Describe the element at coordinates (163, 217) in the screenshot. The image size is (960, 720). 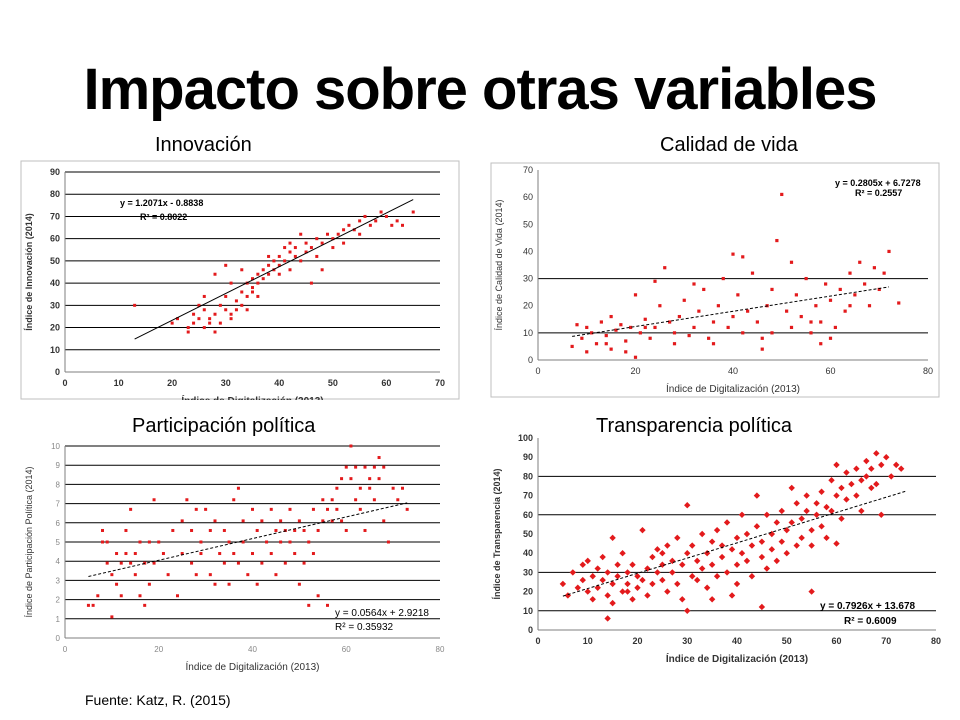
I see `r-squared-label: R² = 0.8022` at that location.